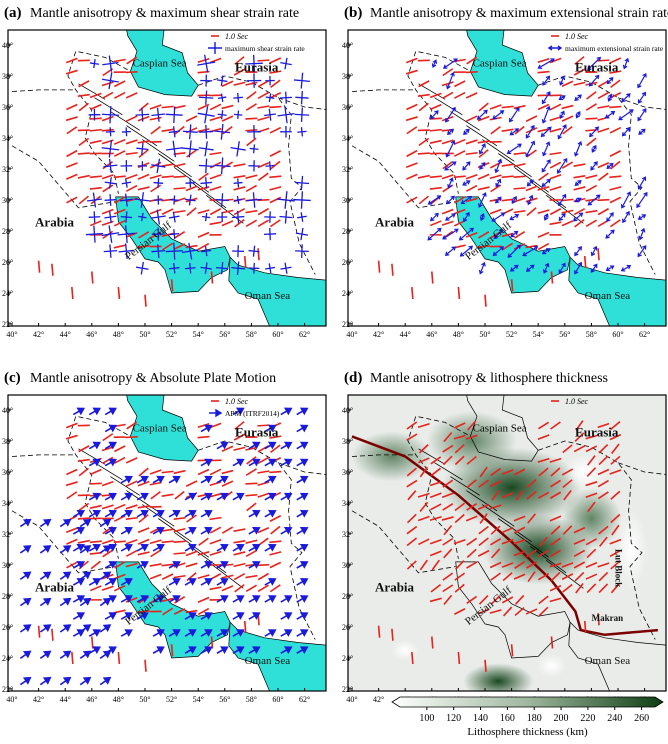  I want to click on legend-text: maximum shear strain rate, so click(265, 48).